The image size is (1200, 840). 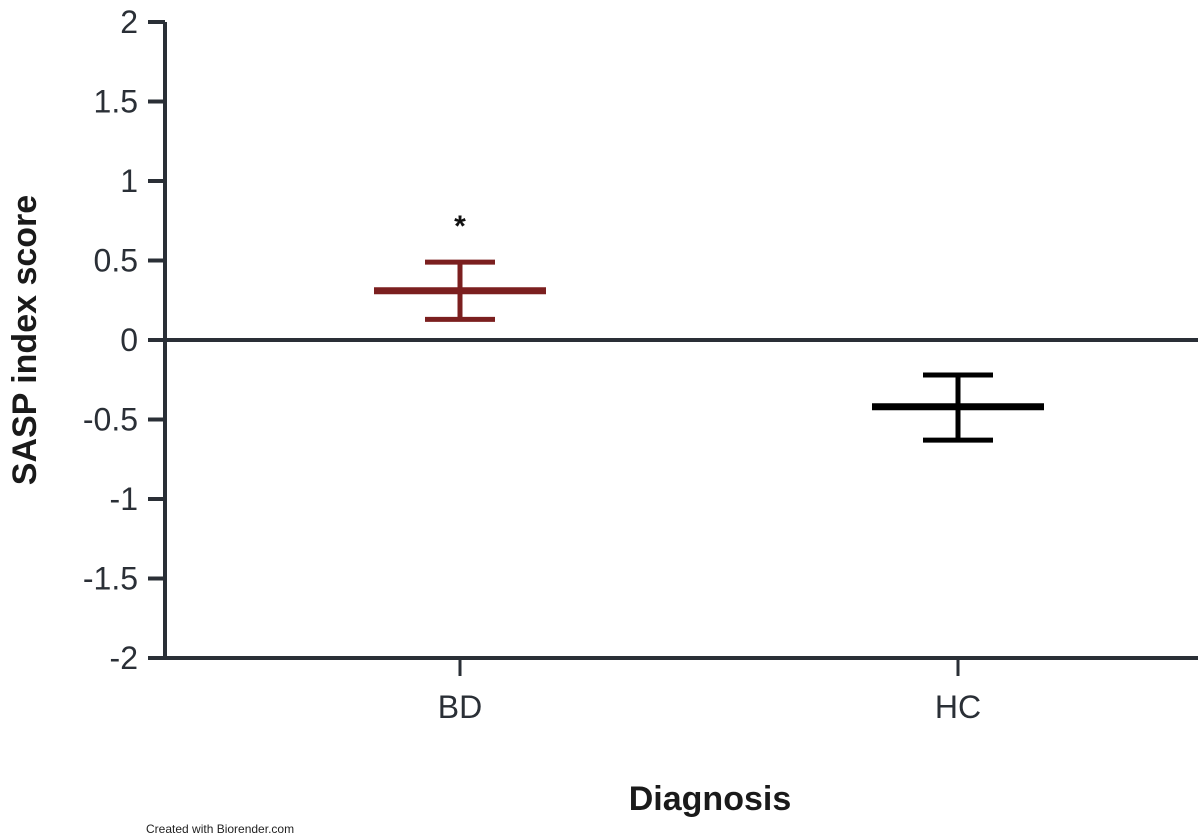 What do you see at coordinates (958, 707) in the screenshot?
I see `x-tick-label: HC` at bounding box center [958, 707].